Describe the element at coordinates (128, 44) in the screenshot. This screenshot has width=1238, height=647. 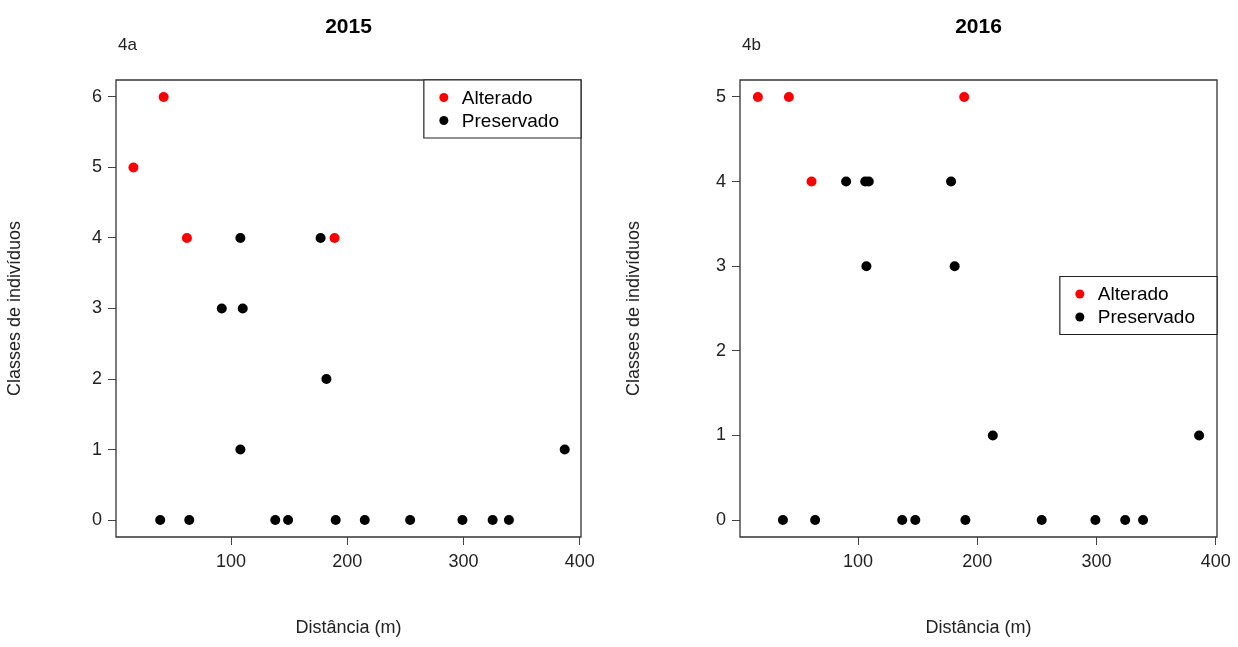
I see `text: 4a` at that location.